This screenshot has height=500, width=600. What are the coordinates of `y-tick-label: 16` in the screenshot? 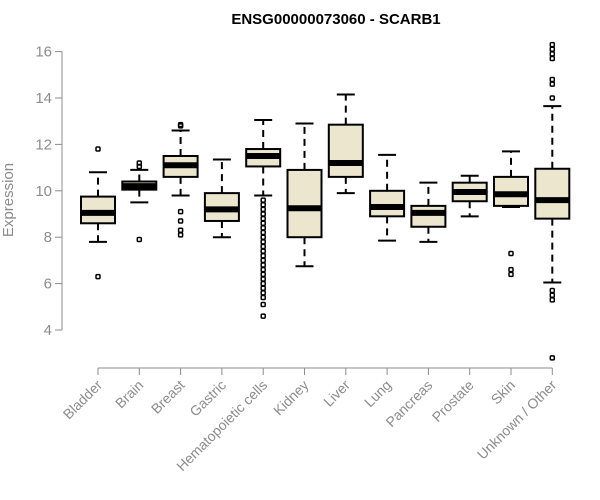 It's located at (43, 52).